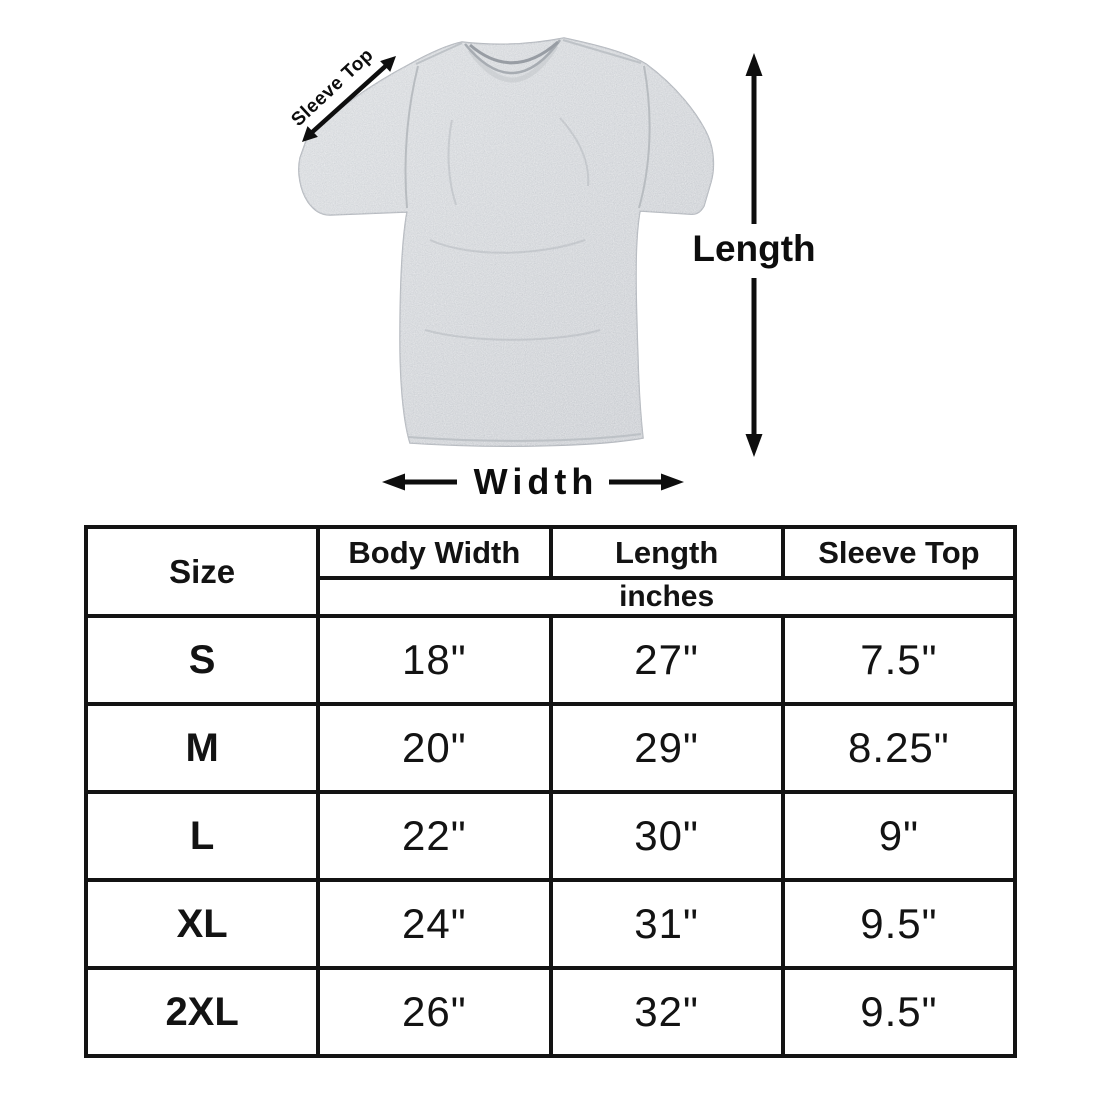  Describe the element at coordinates (512, 229) in the screenshot. I see `fabric-wrinkles` at that location.